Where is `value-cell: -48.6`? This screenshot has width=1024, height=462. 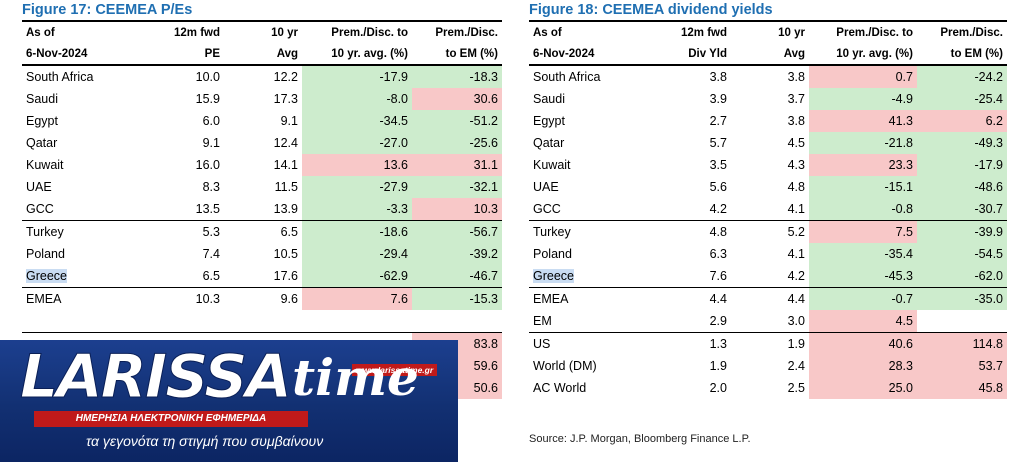
value-cell: -48.6 is located at coordinates (962, 187).